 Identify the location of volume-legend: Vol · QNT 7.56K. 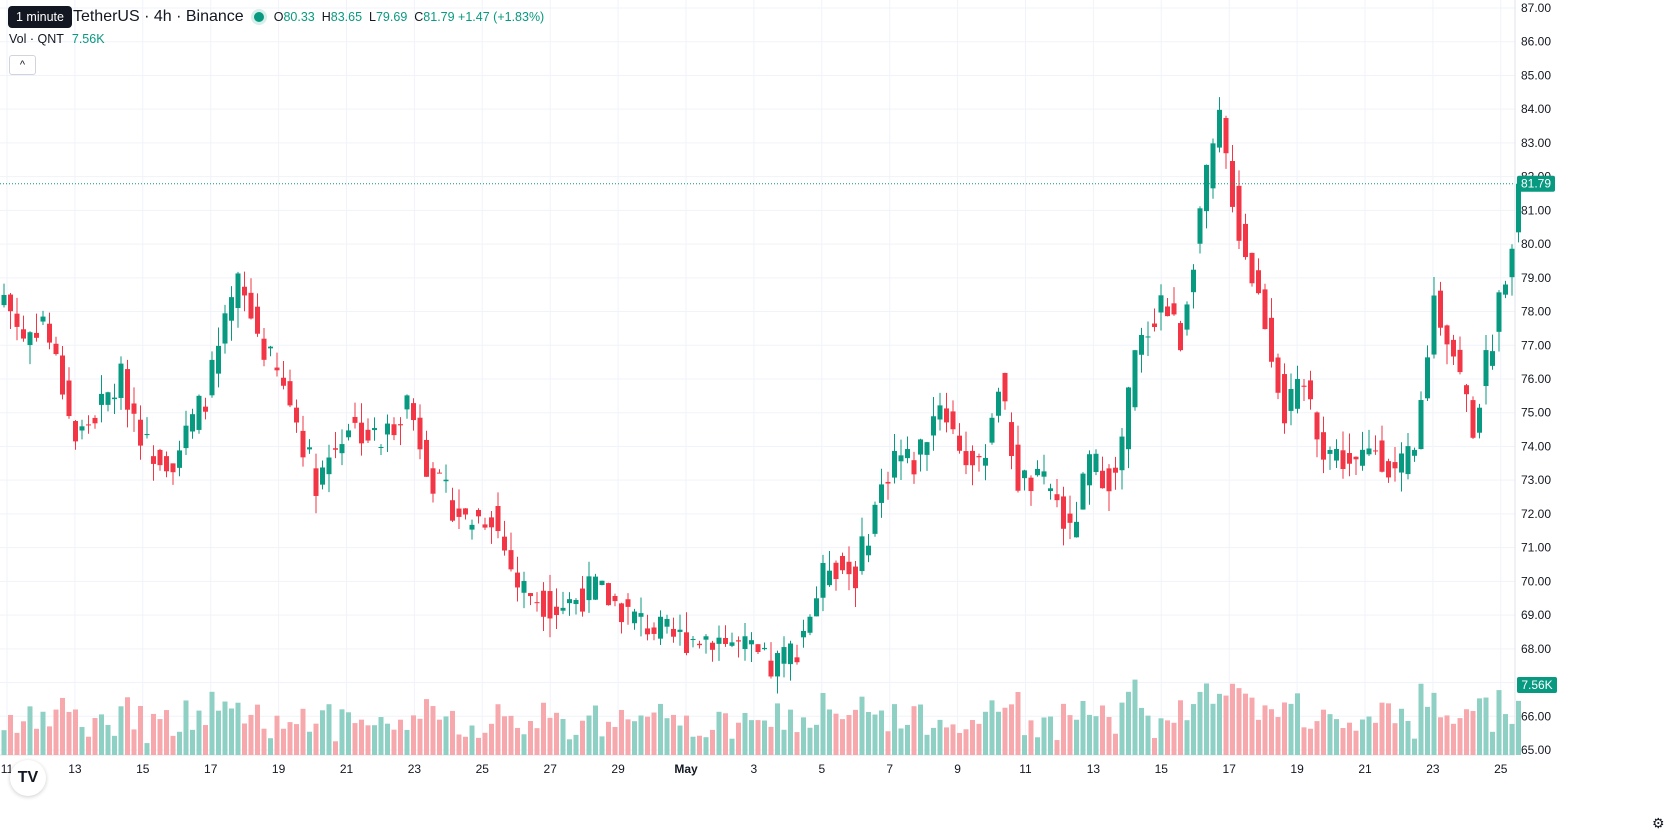
(57, 39).